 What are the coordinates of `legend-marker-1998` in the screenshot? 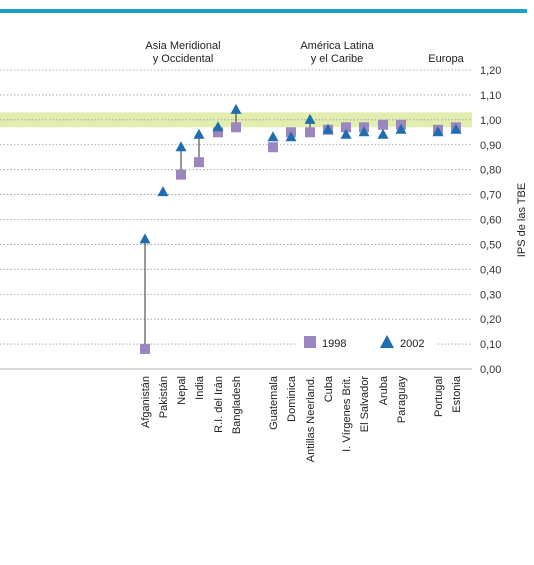 It's located at (310, 342).